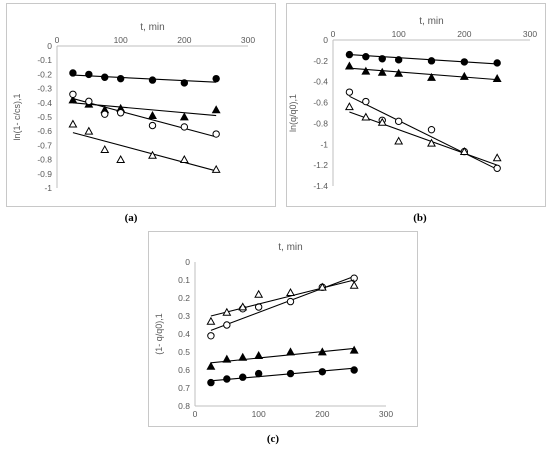 This screenshot has height=455, width=550. What do you see at coordinates (320, 103) in the screenshot?
I see `chart-b-y-tick-label: -0.6` at bounding box center [320, 103].